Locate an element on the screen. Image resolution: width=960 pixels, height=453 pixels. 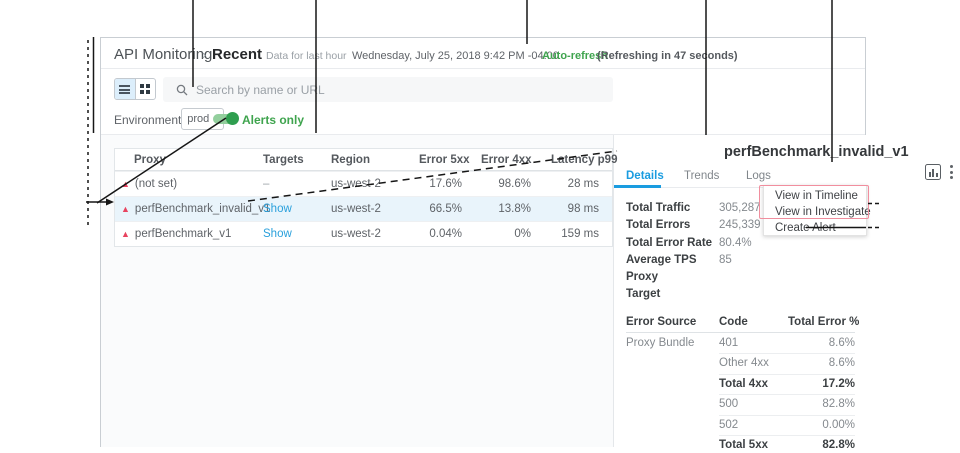
tab-logs: Logs is located at coordinates (758, 176).